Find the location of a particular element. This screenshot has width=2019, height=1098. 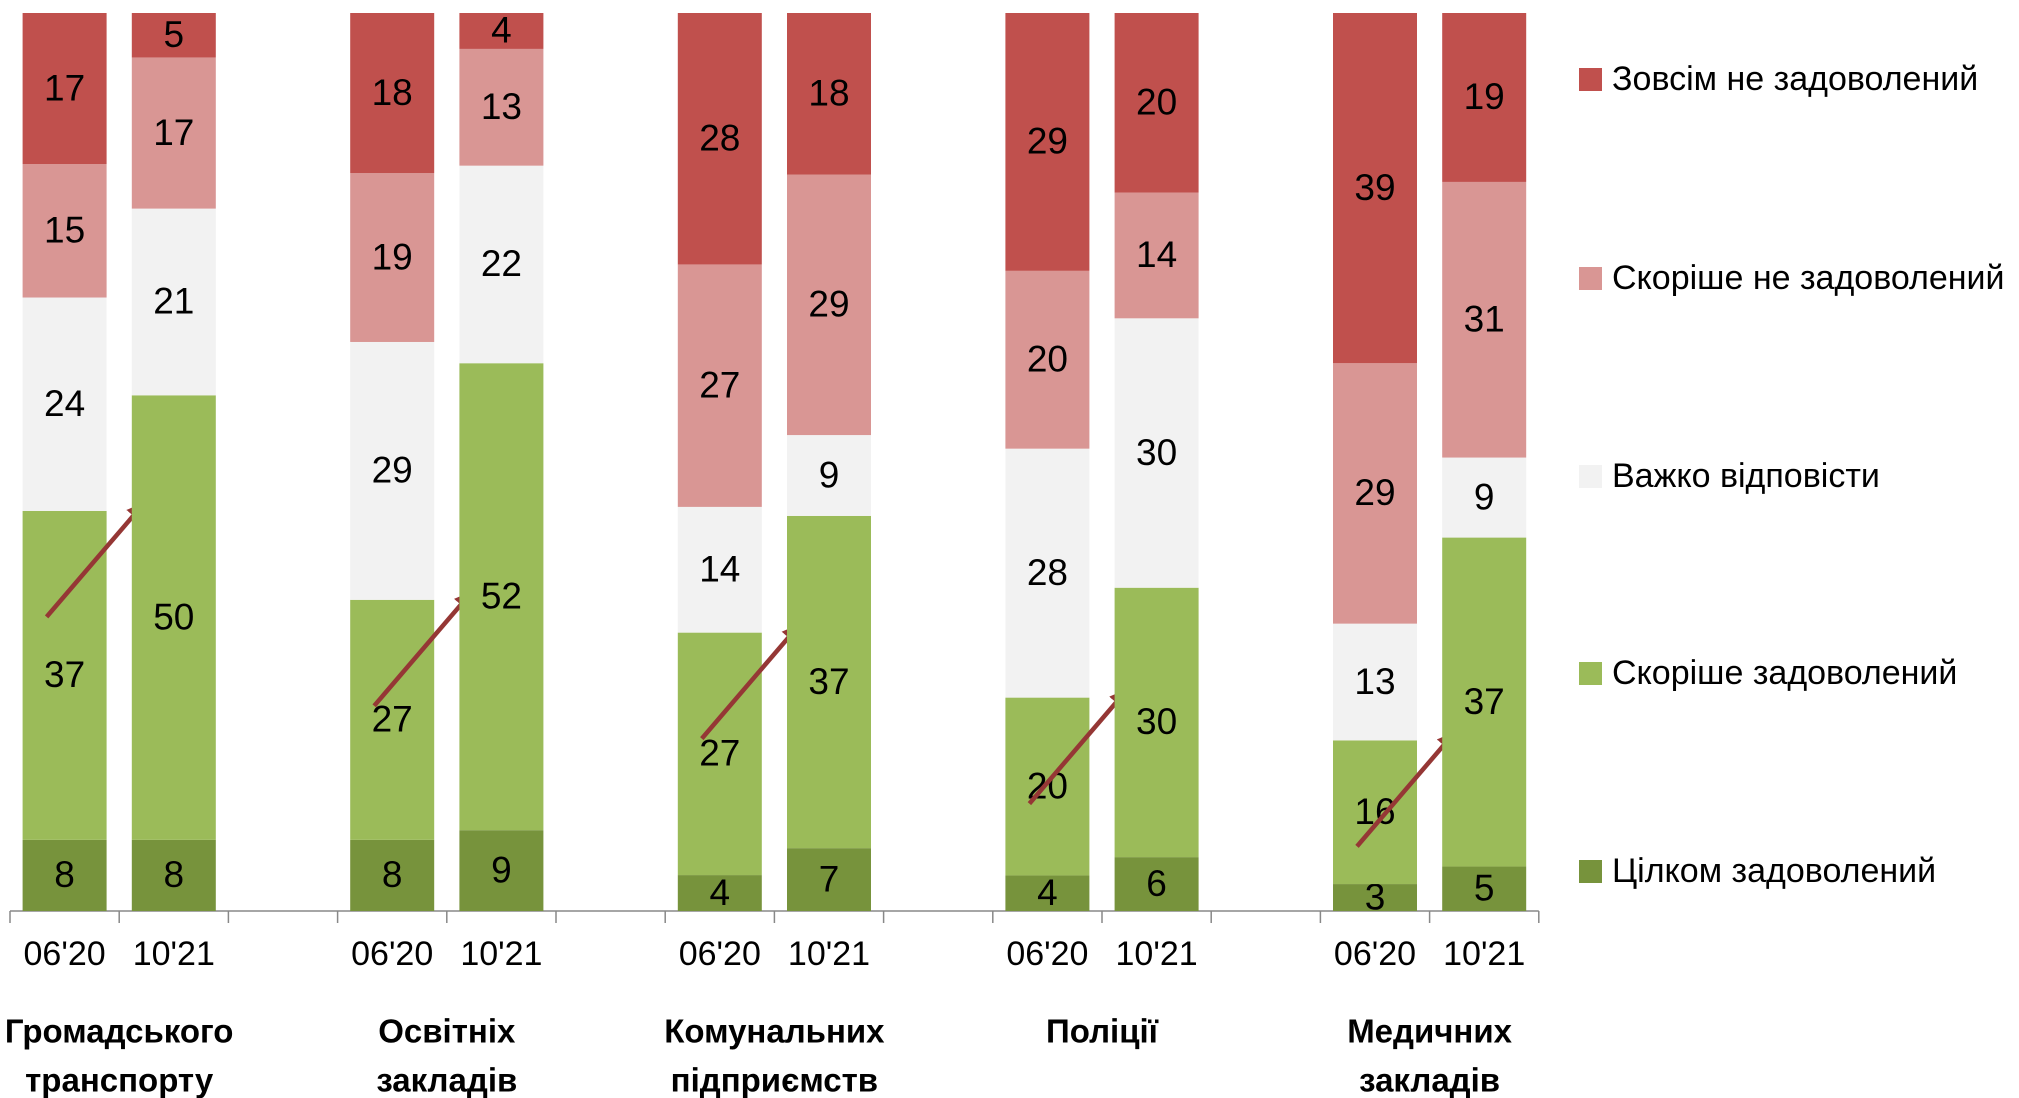

group-label: Освітніх is located at coordinates (447, 1031).